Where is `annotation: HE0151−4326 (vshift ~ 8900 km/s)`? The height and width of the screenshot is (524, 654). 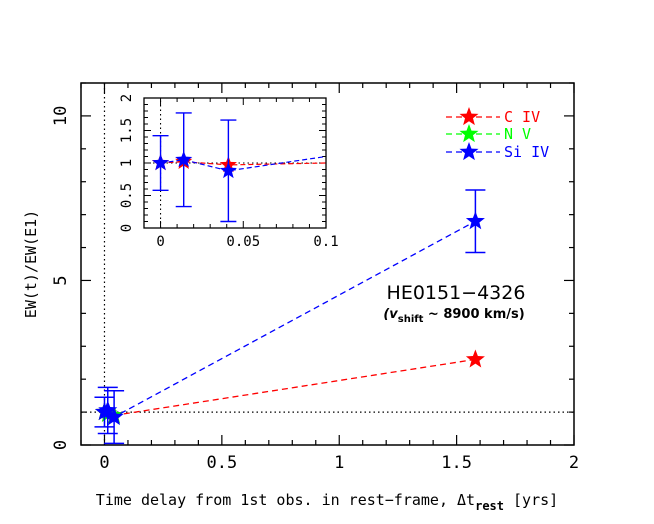
annotation: HE0151−4326 (vshift ~ 8900 km/s) is located at coordinates (454, 303).